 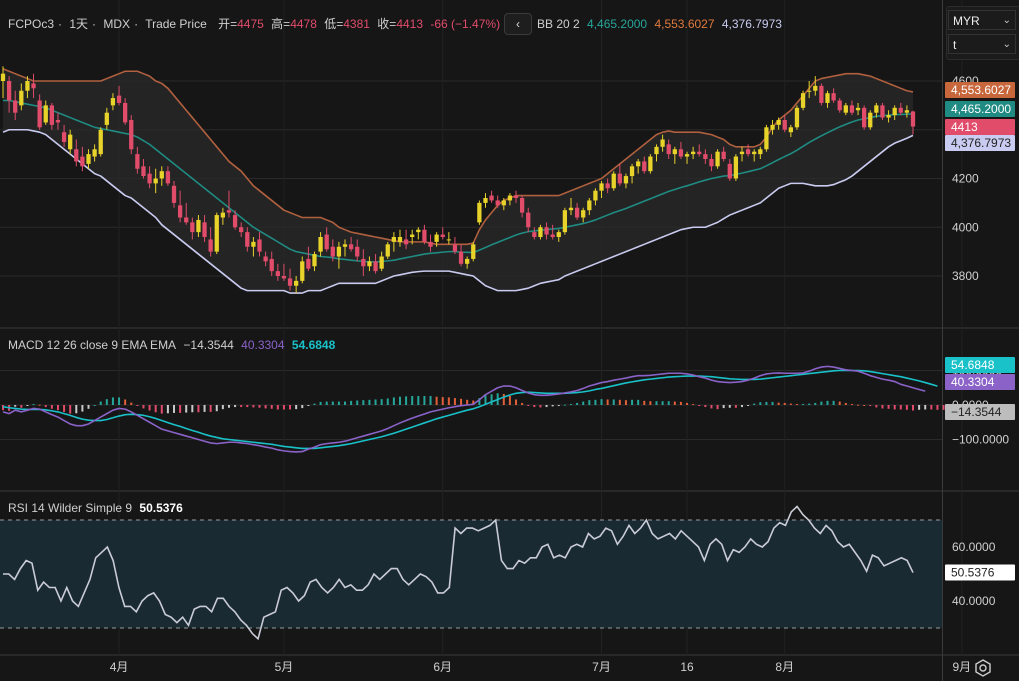 I want to click on histogram-badge-bg, so click(x=980, y=412).